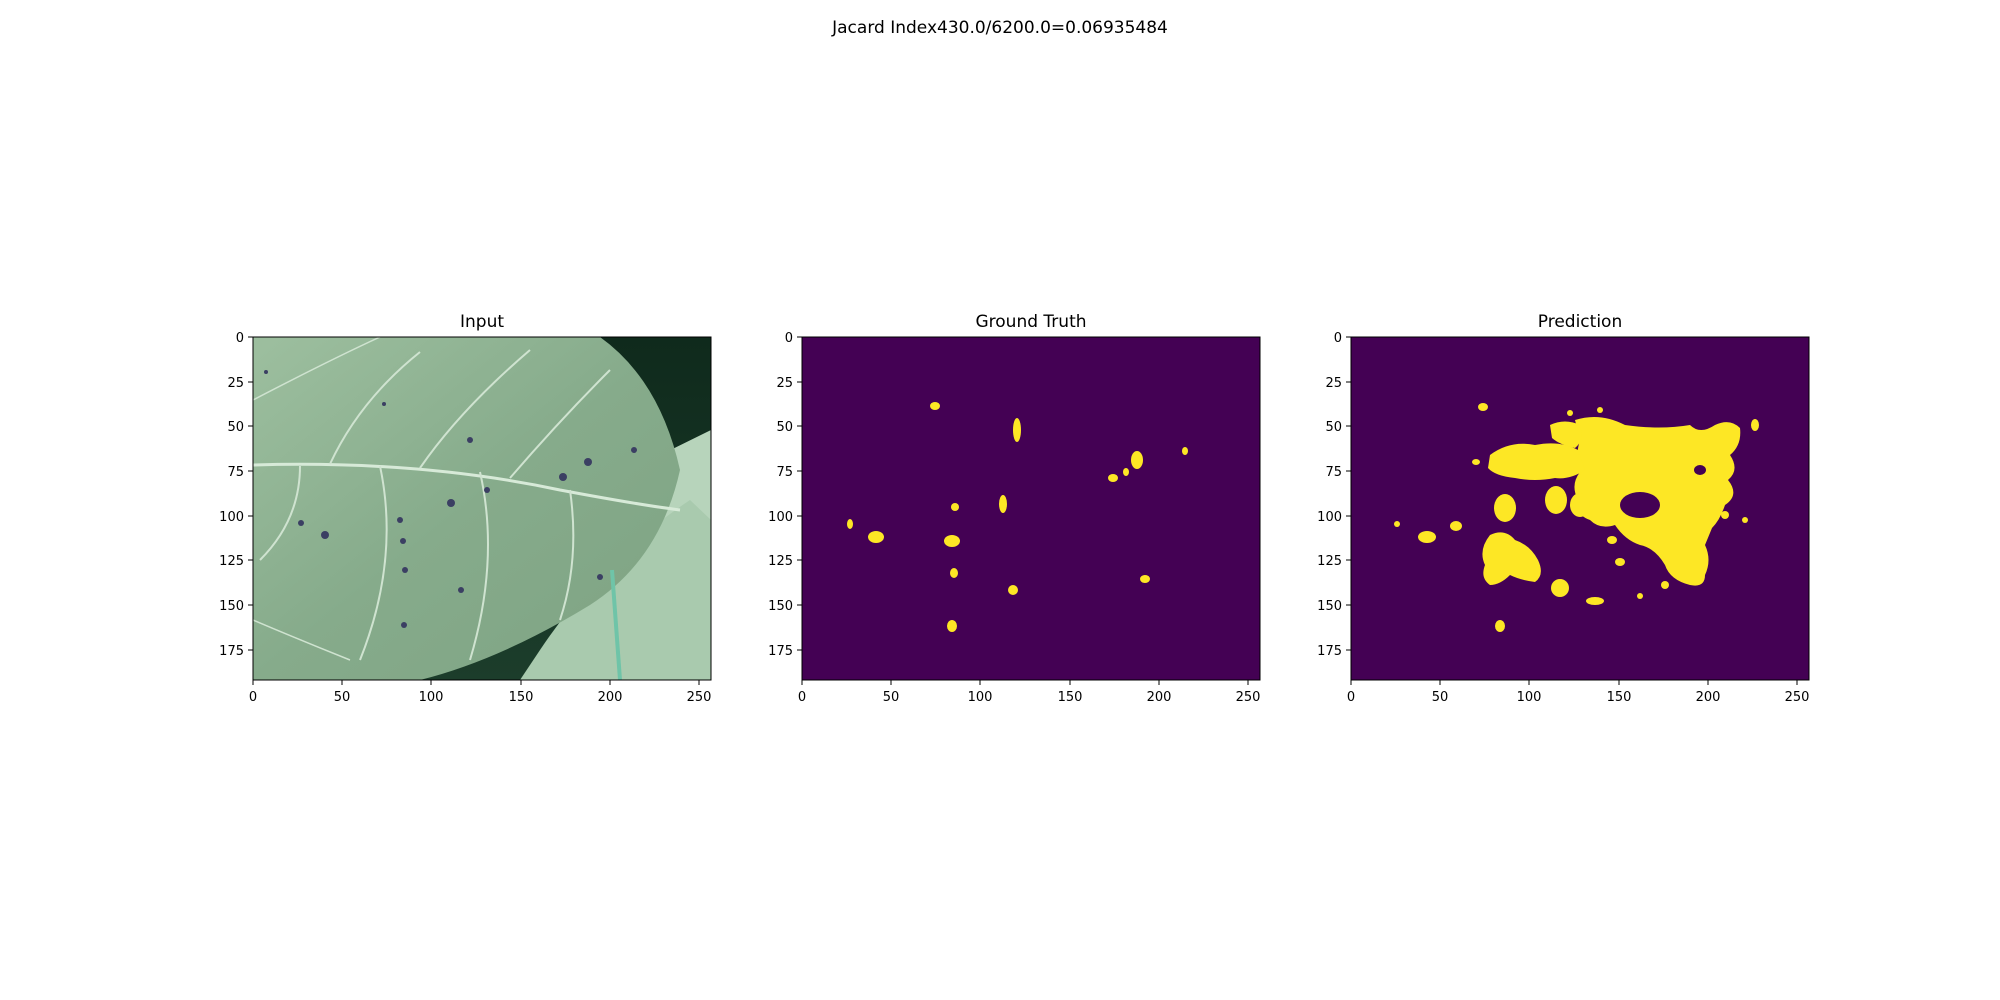  I want to click on ground-truth-xtick-label: 150, so click(1070, 697).